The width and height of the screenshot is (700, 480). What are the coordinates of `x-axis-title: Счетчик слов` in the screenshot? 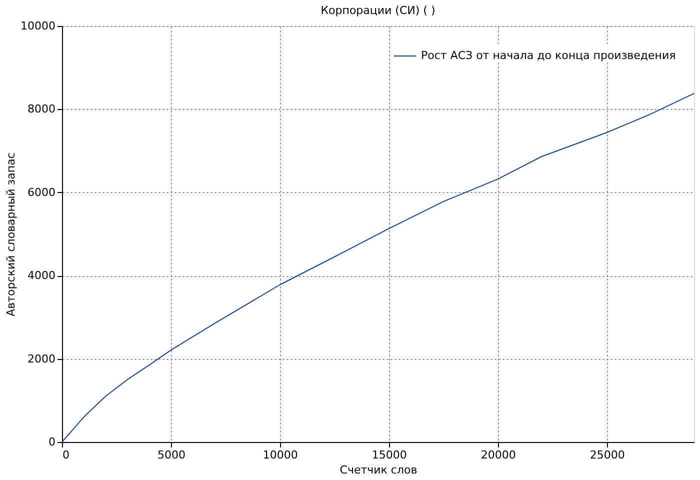 It's located at (379, 470).